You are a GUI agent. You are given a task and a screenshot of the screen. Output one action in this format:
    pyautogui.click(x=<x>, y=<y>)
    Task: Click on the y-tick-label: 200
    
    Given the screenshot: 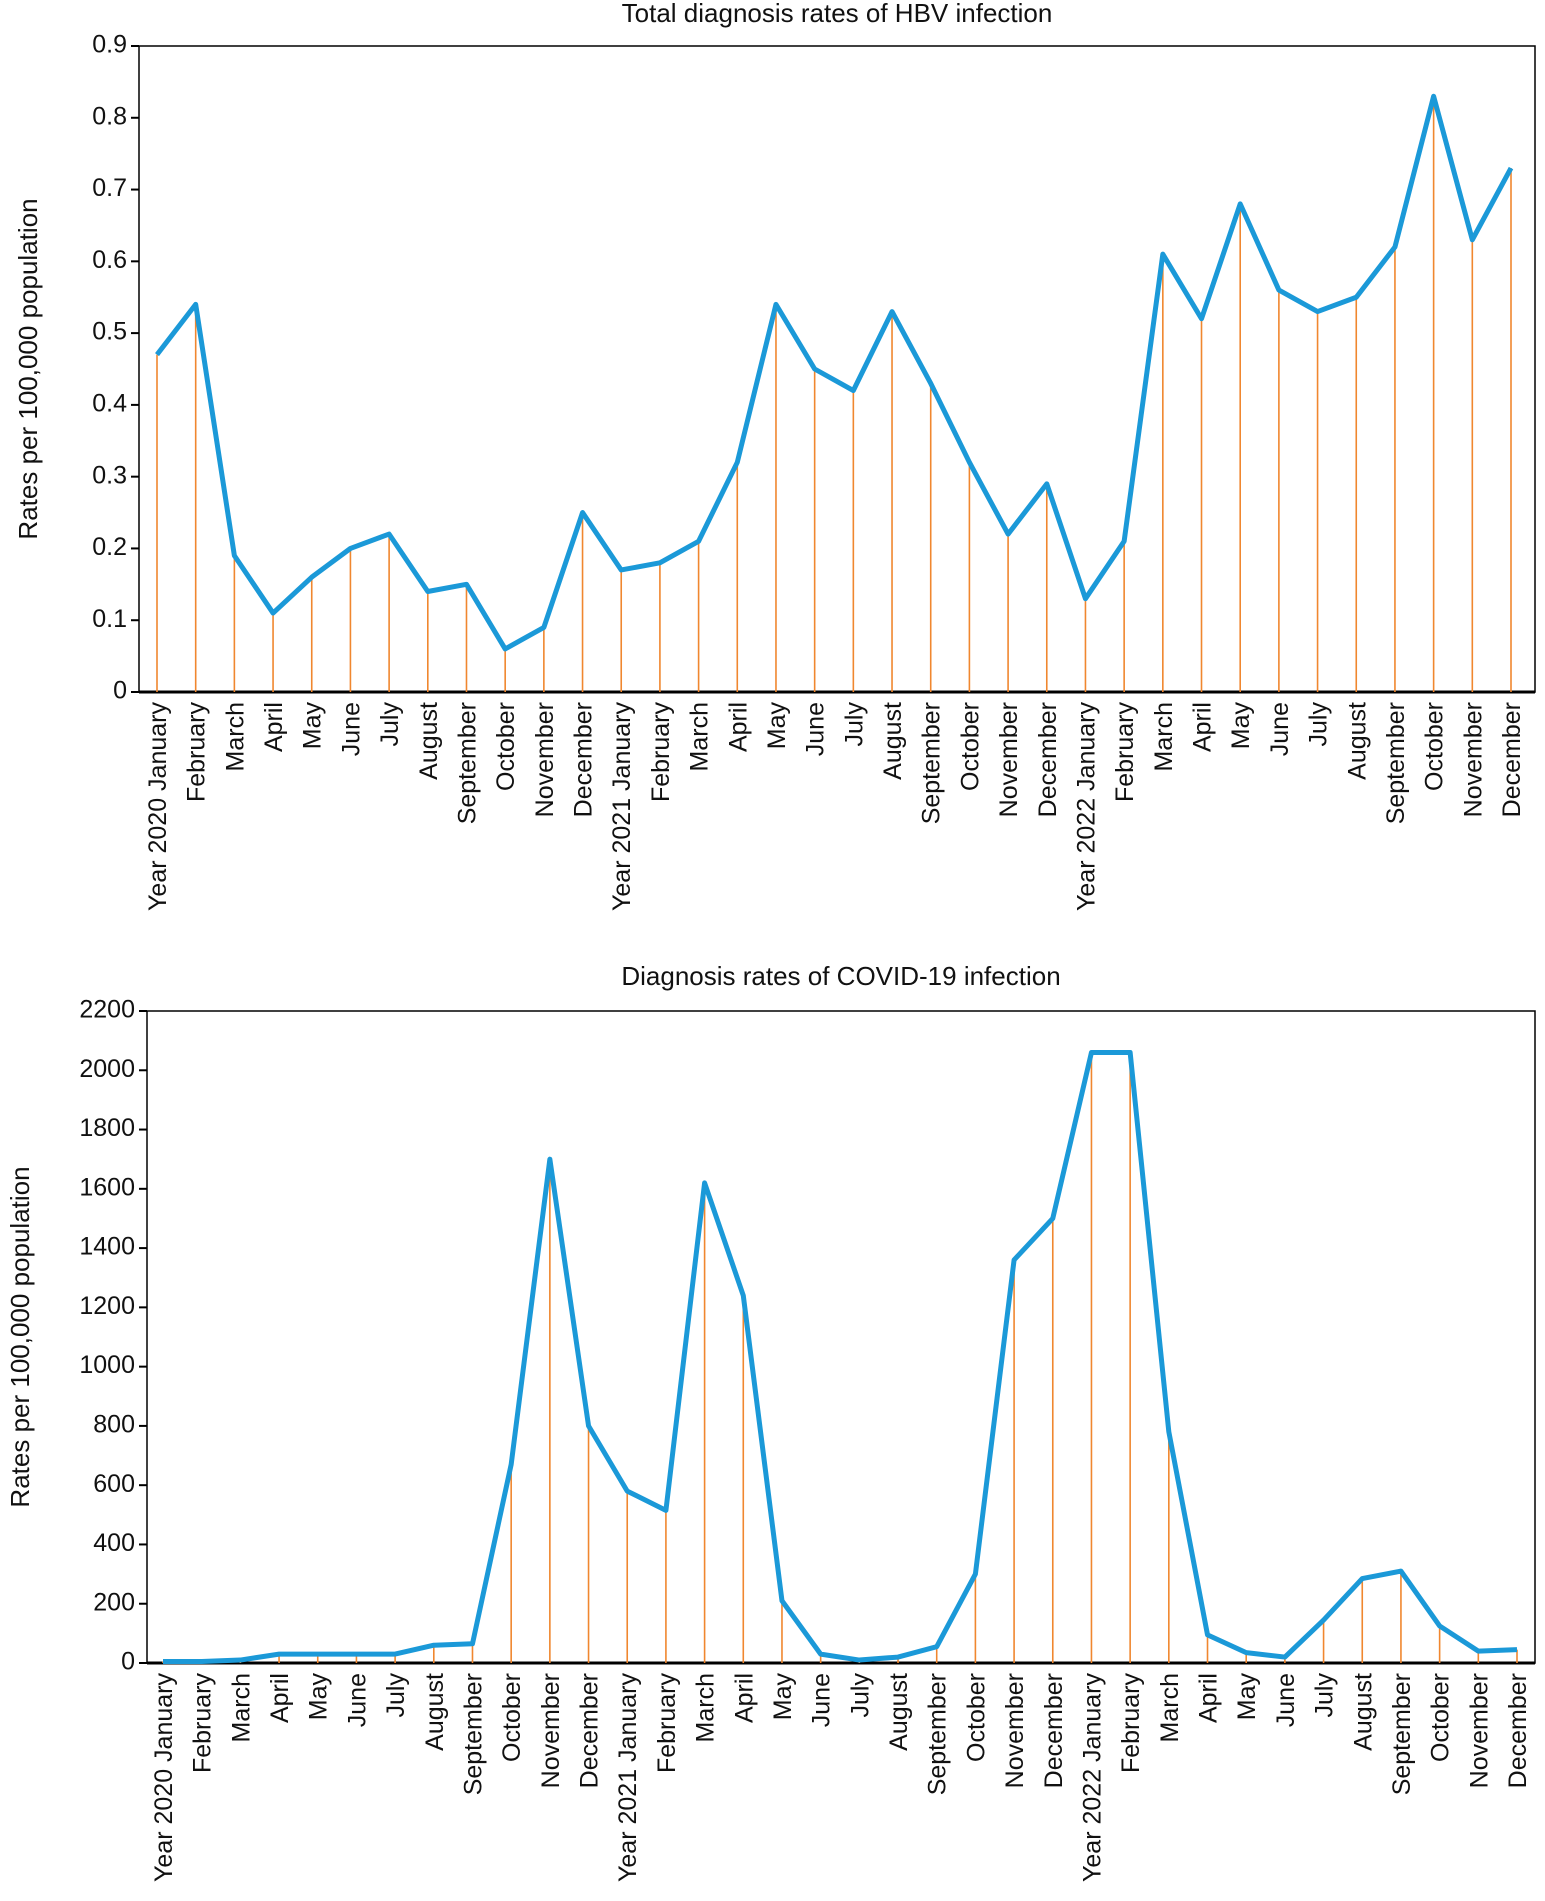 What is the action you would take?
    pyautogui.click(x=114, y=1602)
    